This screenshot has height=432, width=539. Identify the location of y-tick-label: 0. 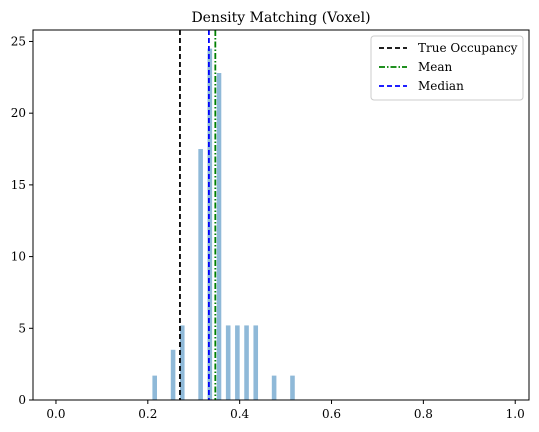
(22, 400).